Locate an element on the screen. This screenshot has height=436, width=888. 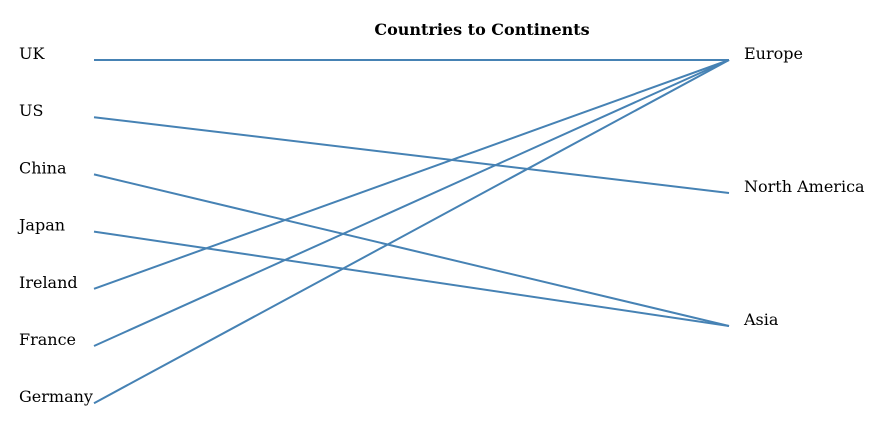
country-label-uk: UK is located at coordinates (32, 53).